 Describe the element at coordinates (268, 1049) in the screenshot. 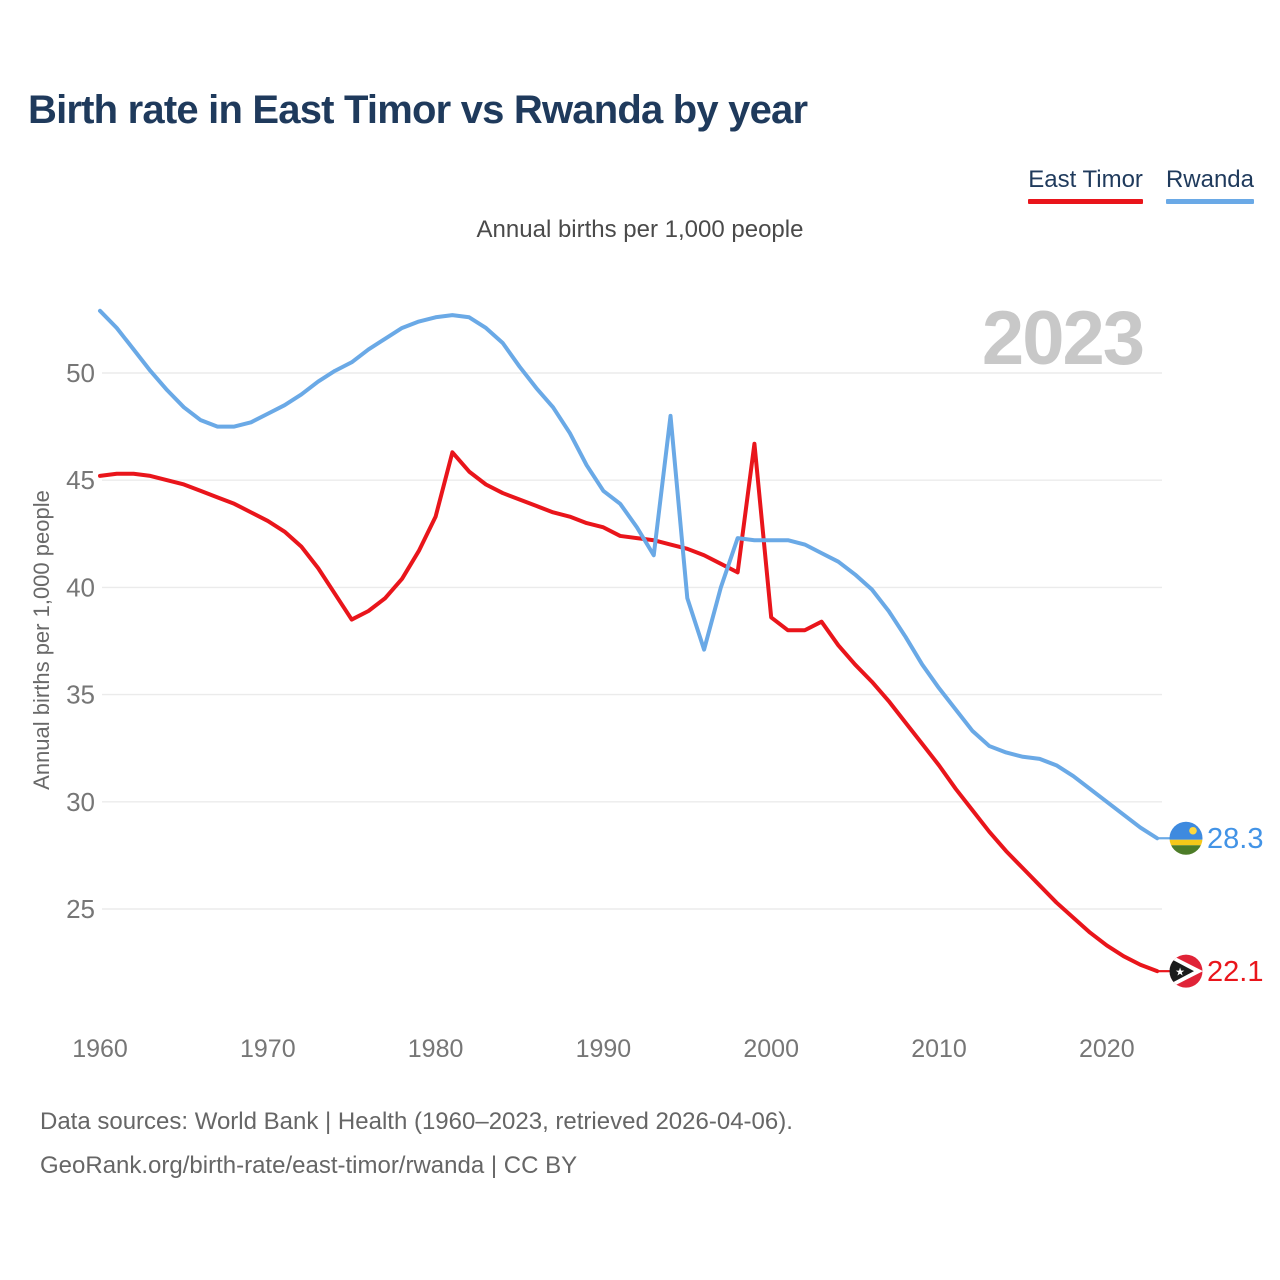

I see `x-tick-label: 1970` at that location.